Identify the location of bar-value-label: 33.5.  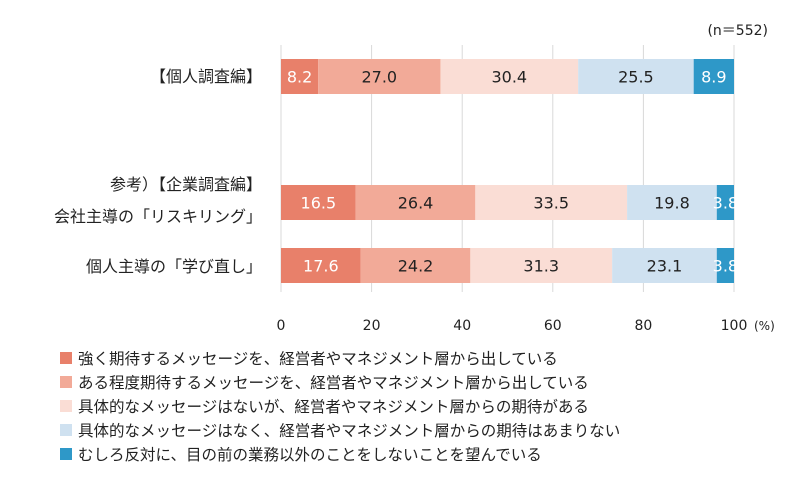
(551, 203).